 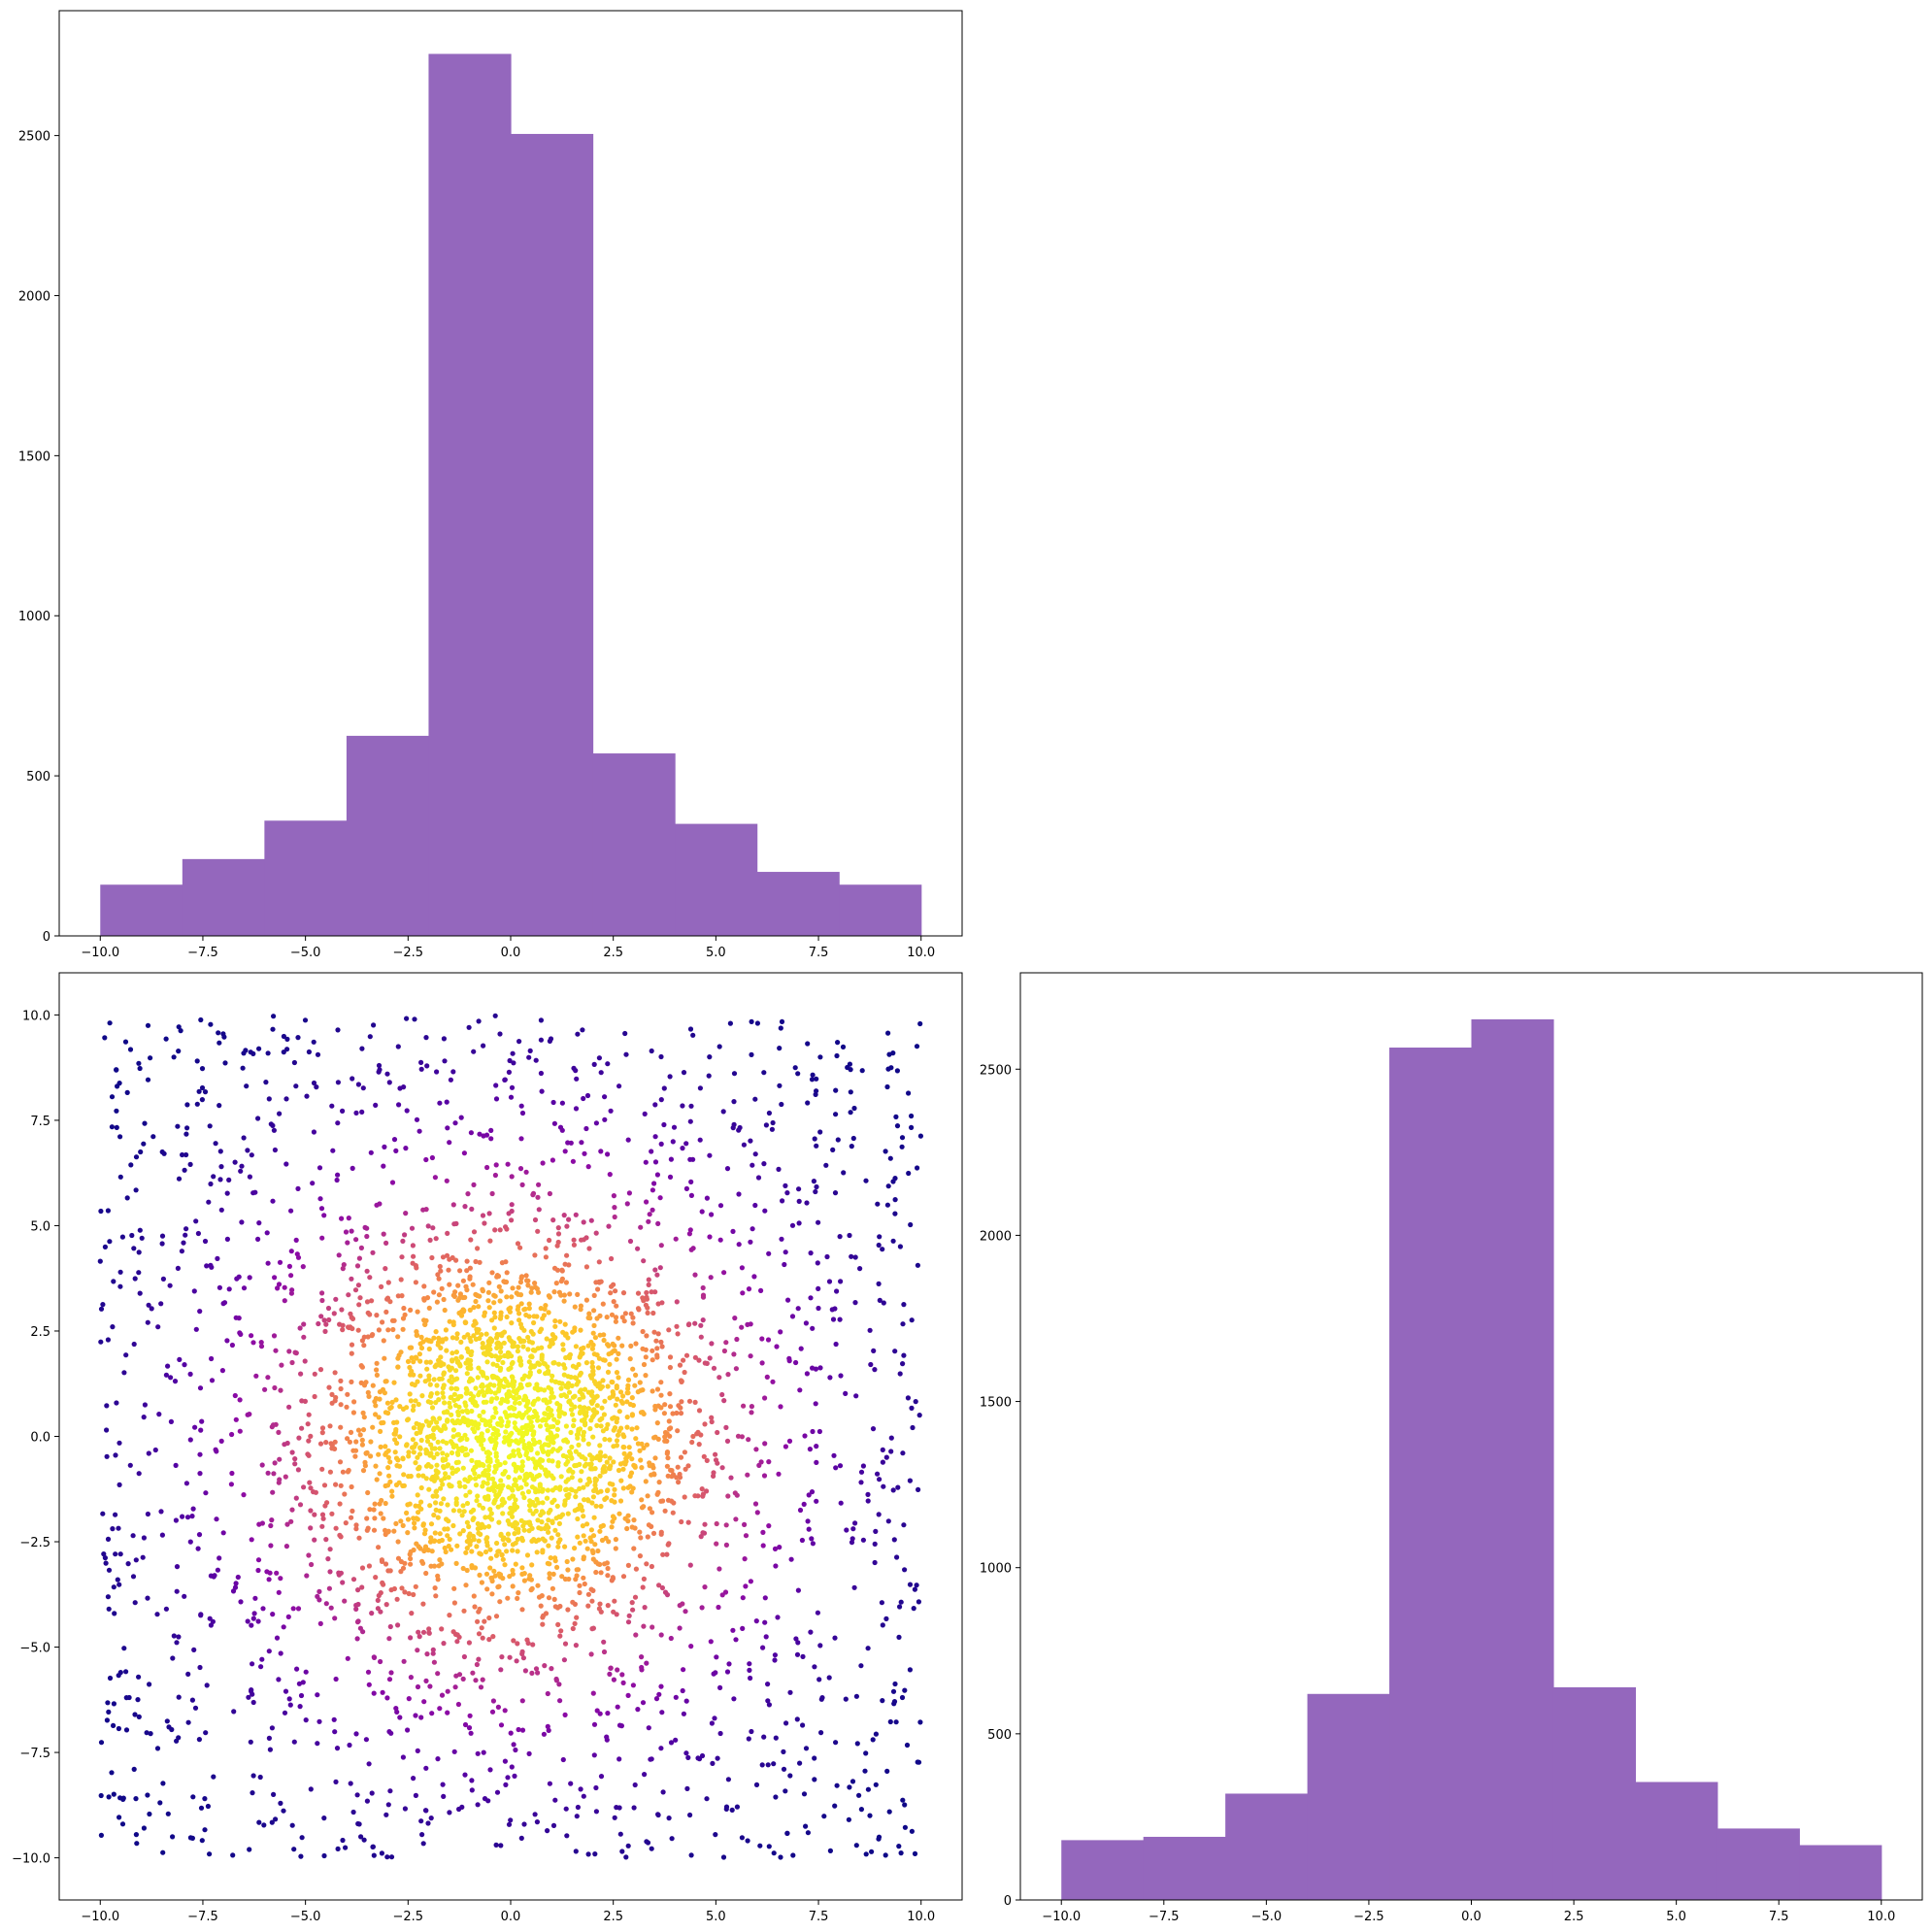 What do you see at coordinates (996, 1237) in the screenshot?
I see `y-tick-label: 2000` at bounding box center [996, 1237].